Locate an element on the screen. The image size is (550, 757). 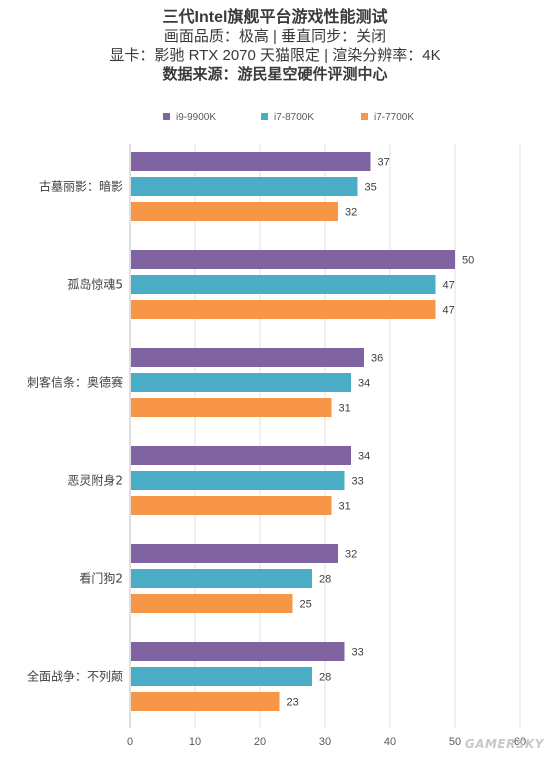
x-tick-label: 10 is located at coordinates (195, 742).